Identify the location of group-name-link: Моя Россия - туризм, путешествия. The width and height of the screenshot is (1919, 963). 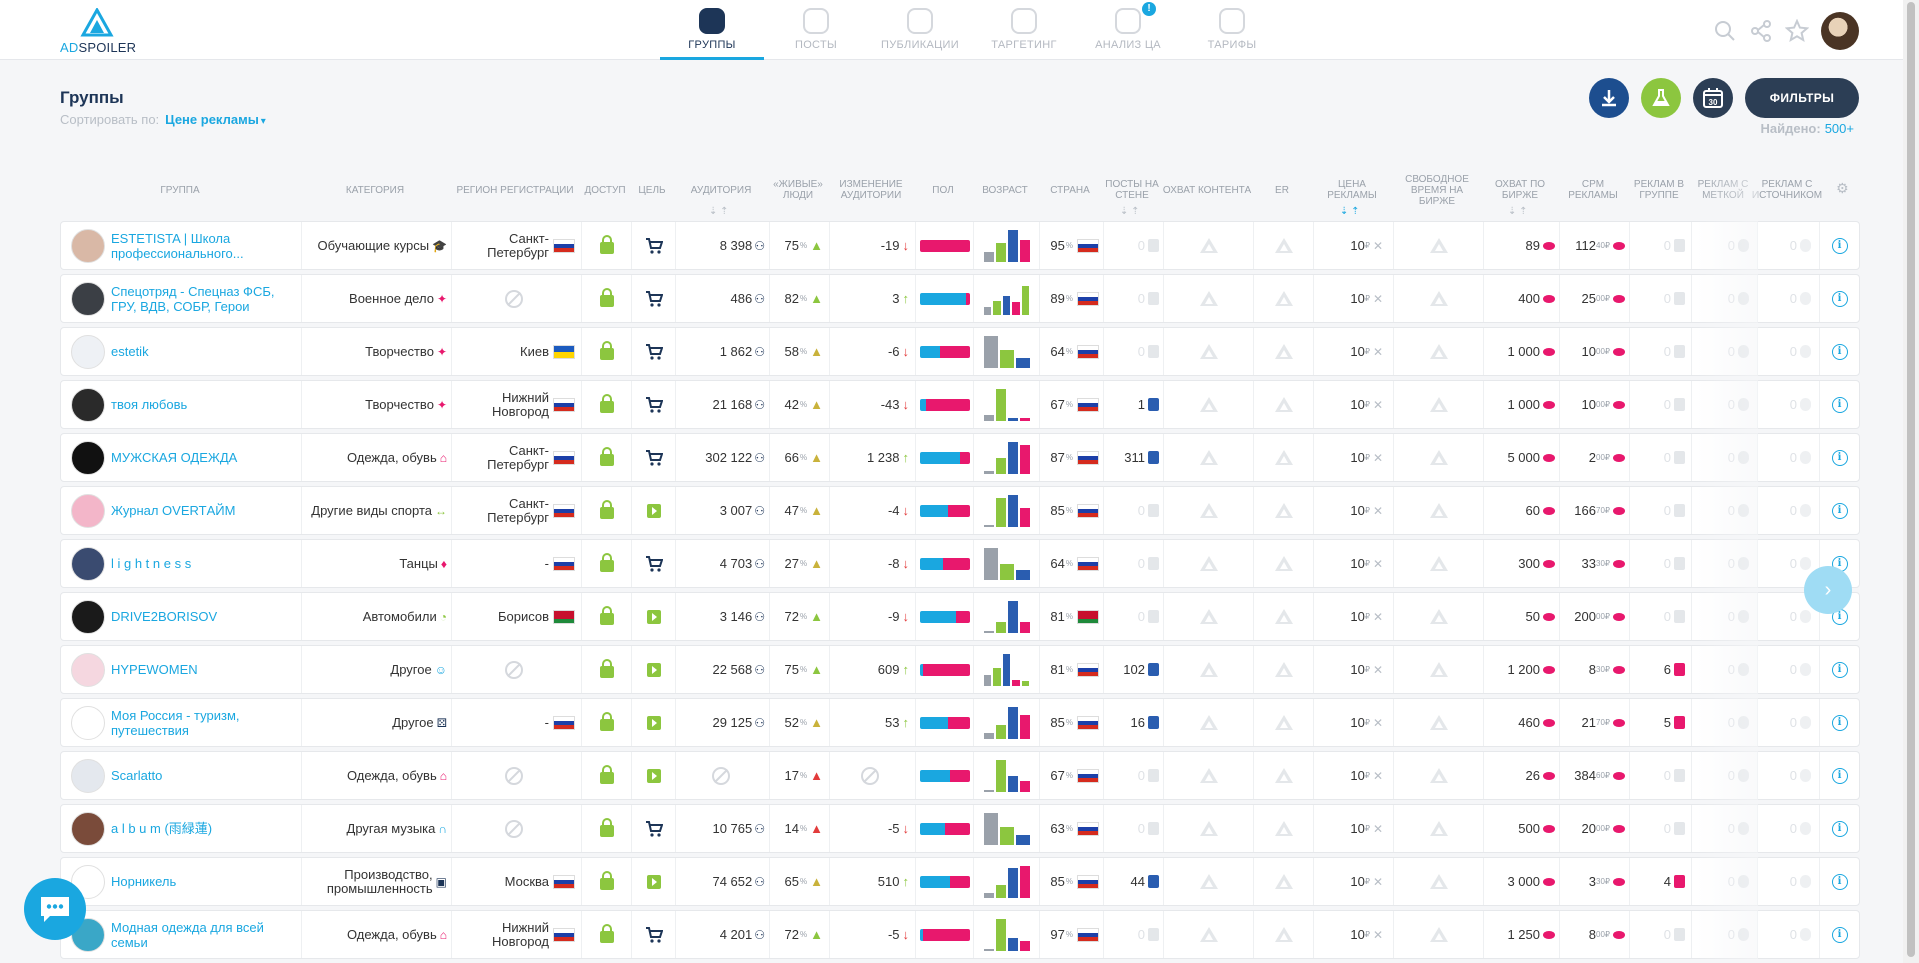
(175, 722).